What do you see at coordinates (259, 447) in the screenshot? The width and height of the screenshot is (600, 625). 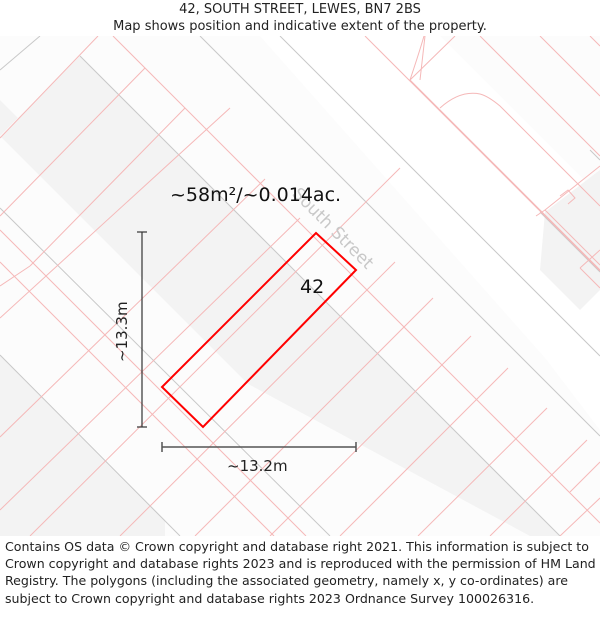 I see `dimension-horizontal` at bounding box center [259, 447].